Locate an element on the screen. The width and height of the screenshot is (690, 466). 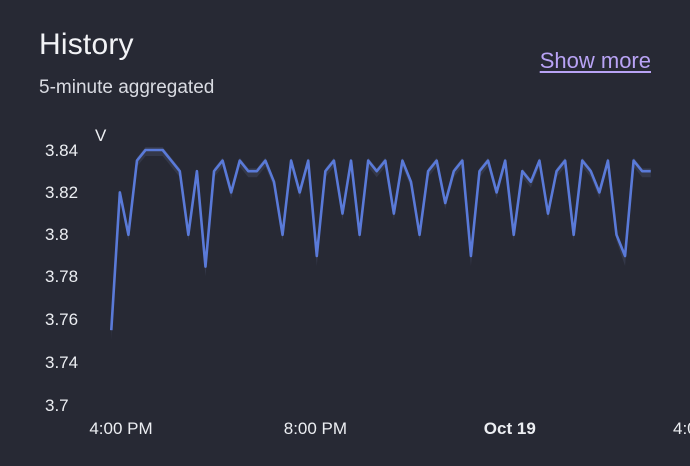
y-tick-label: 3.7 is located at coordinates (57, 405).